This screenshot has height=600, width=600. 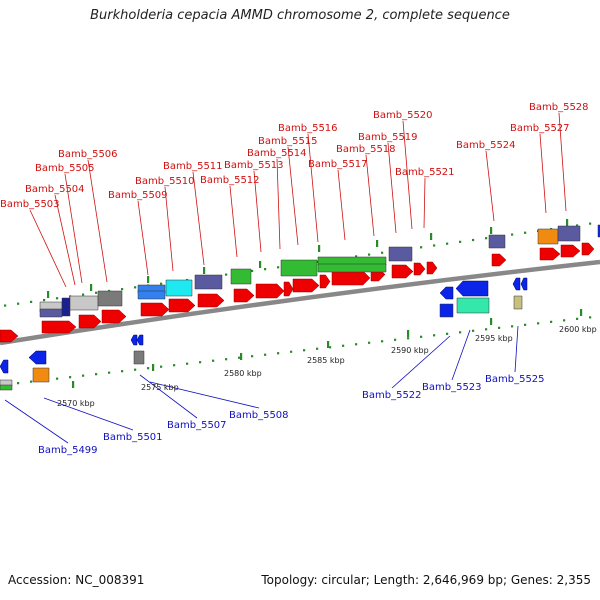 What do you see at coordinates (540, 128) in the screenshot?
I see `gene-label-plus: Bamb_5527` at bounding box center [540, 128].